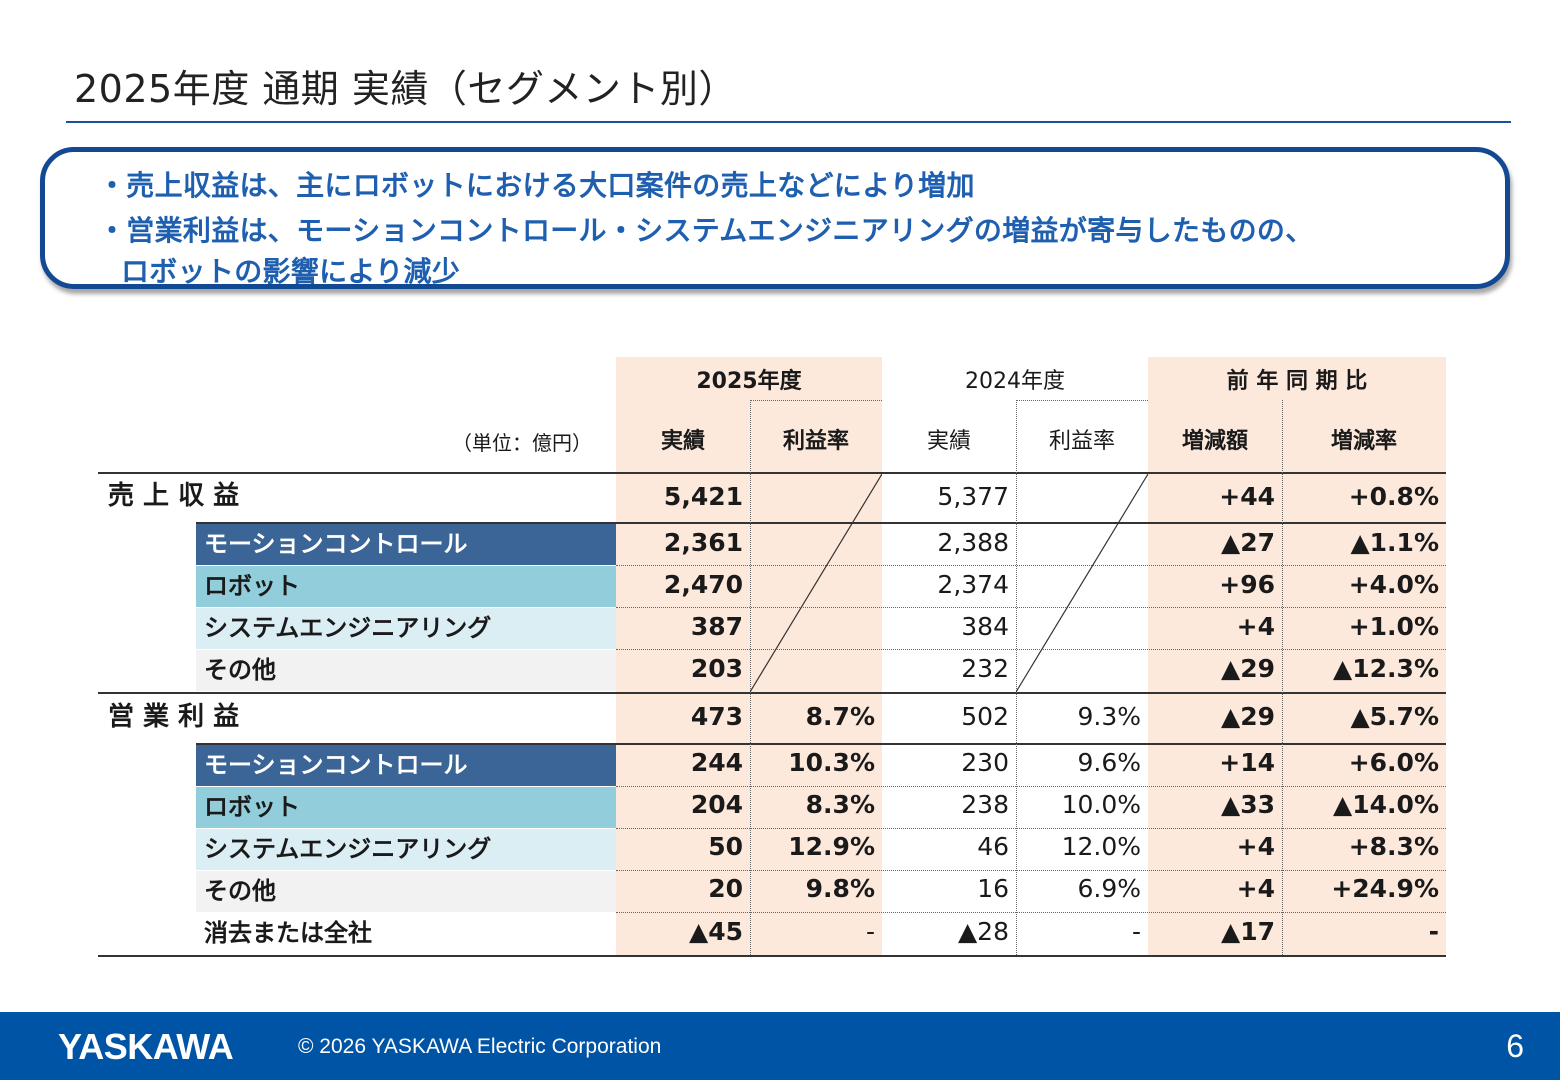  I want to click on profit-cell: 6.9%, so click(1109, 888).